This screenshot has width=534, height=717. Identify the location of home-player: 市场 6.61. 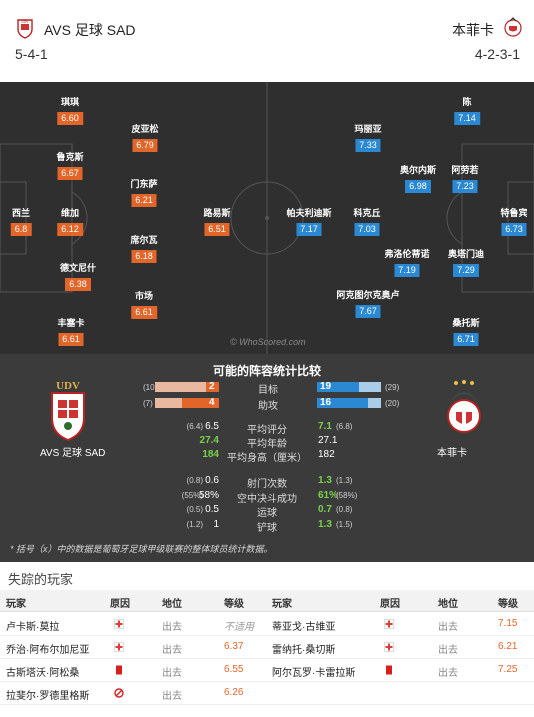
(144, 305).